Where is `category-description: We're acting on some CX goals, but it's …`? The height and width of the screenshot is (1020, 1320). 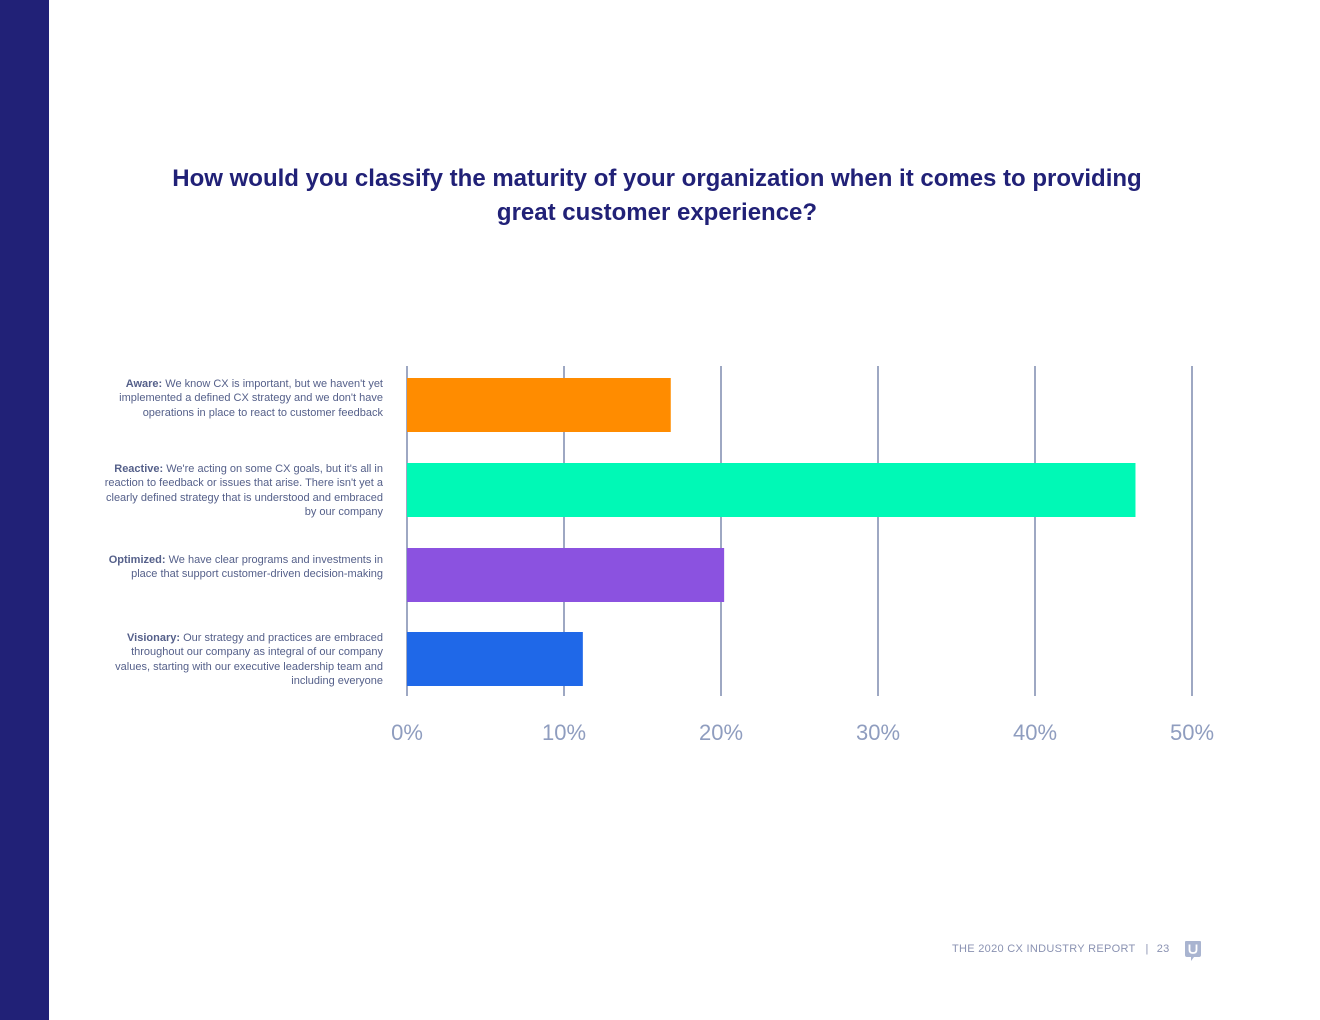
category-description: We're acting on some CX goals, but it's … is located at coordinates (243, 490).